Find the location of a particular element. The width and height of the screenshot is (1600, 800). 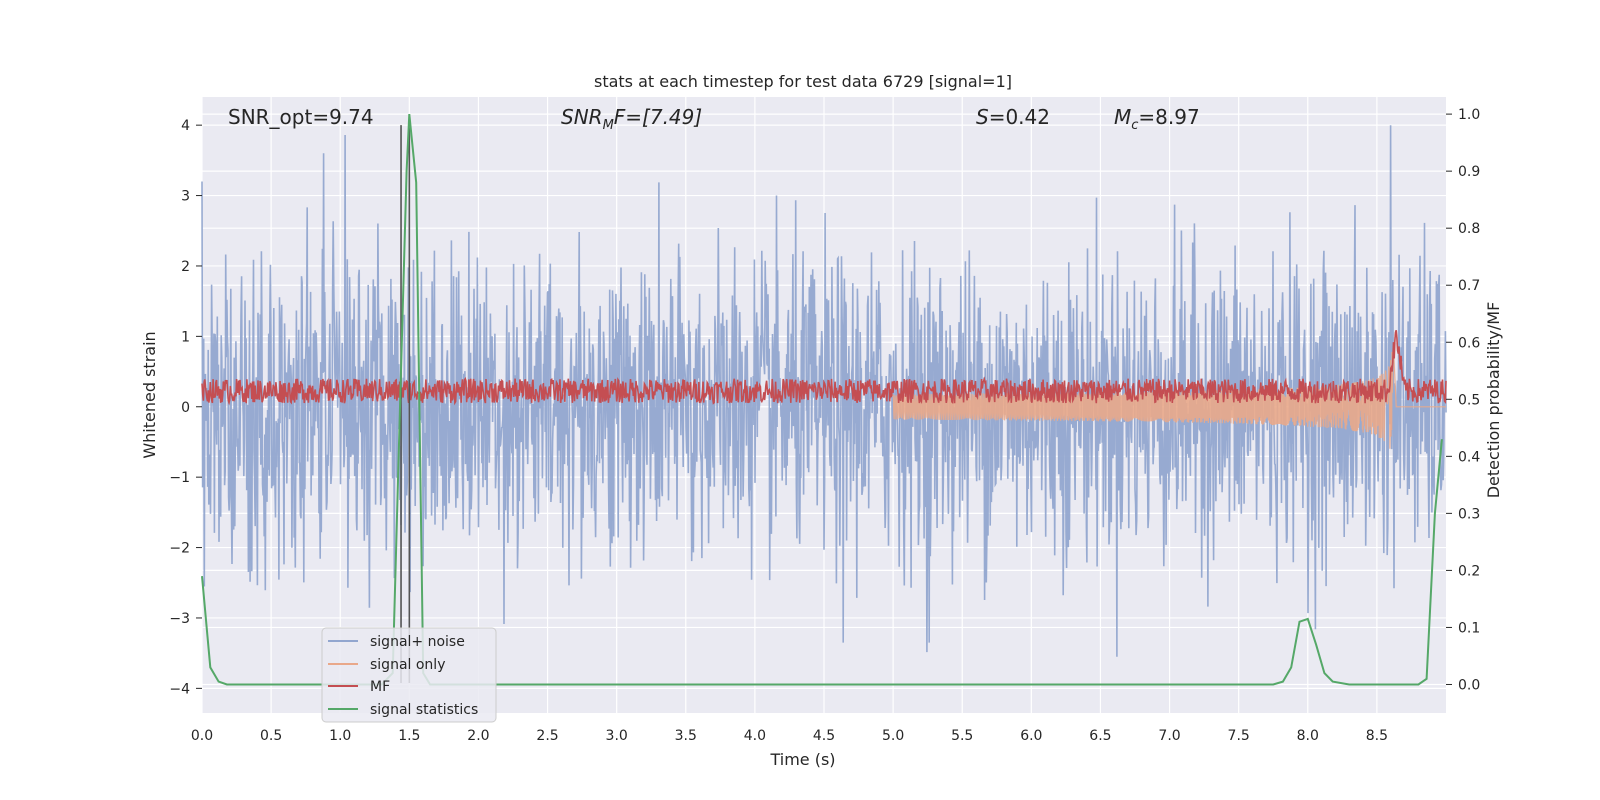

x-tick-label: 0.0 is located at coordinates (202, 736).